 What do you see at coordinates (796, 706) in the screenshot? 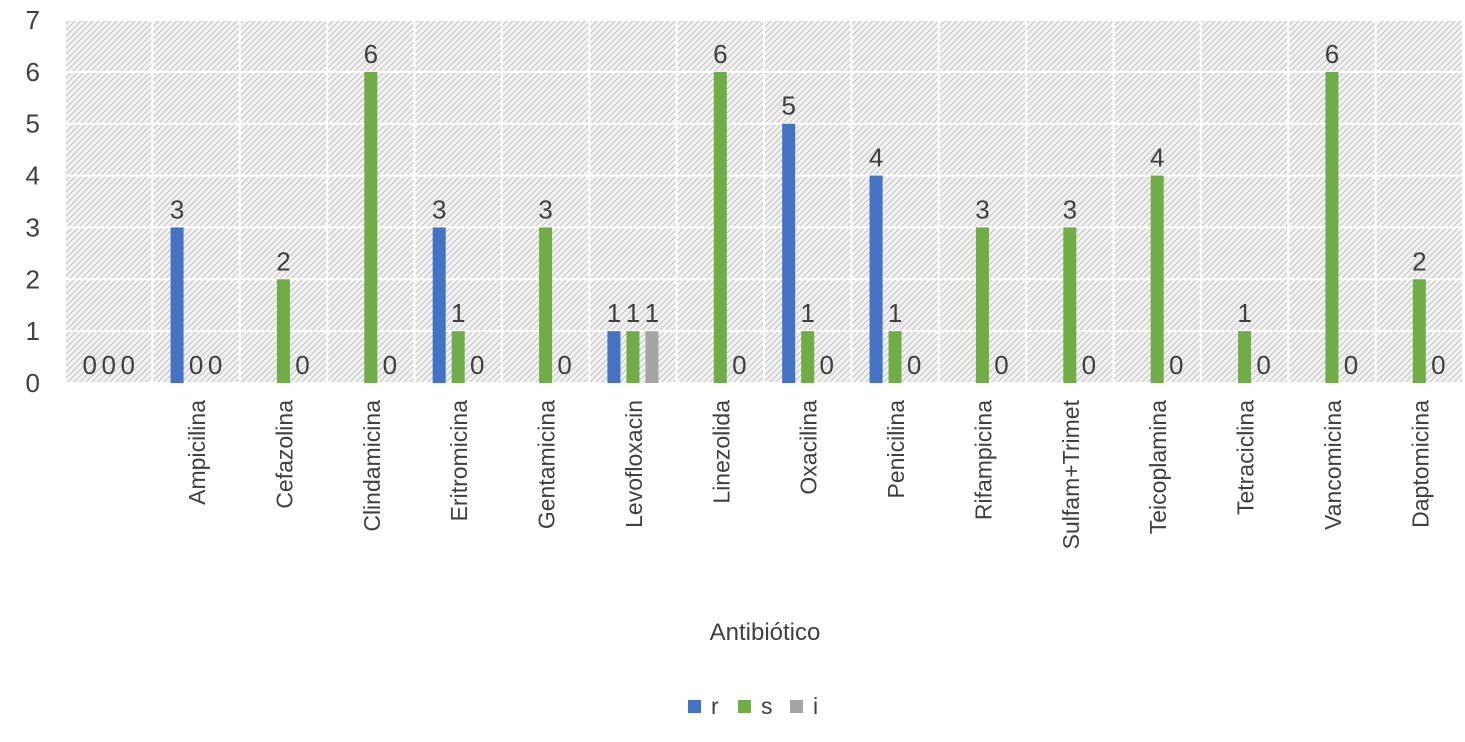
I see `legend-swatch-i` at bounding box center [796, 706].